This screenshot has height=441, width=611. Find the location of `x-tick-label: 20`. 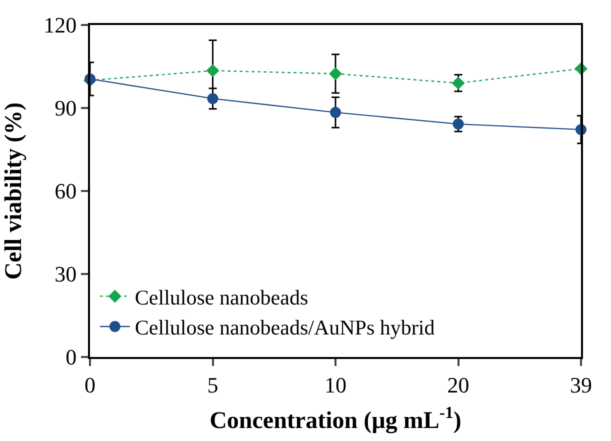

x-tick-label: 20 is located at coordinates (458, 385).